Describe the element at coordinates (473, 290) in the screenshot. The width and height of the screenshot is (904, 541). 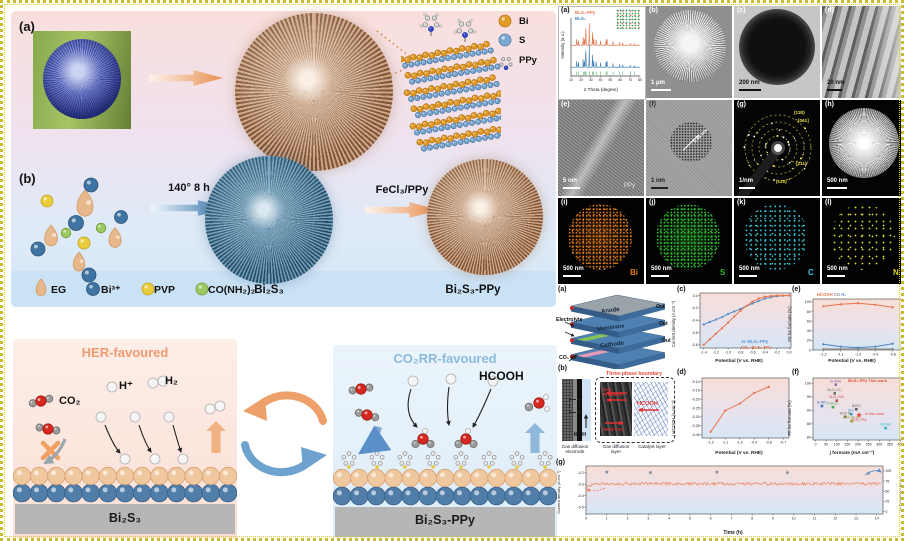
I see `bi2s3-ppy-product-label: Bi₂S₃-PPy` at that location.